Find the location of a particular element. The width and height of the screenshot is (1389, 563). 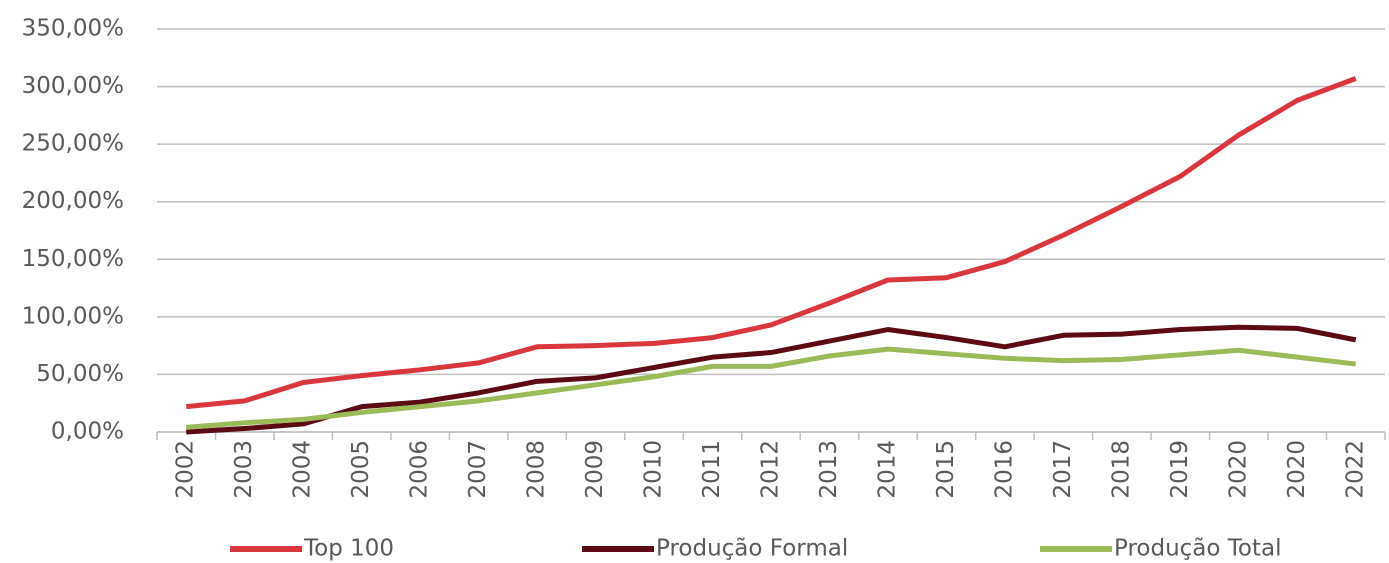

y-tick-label: 250,00% is located at coordinates (73, 144).